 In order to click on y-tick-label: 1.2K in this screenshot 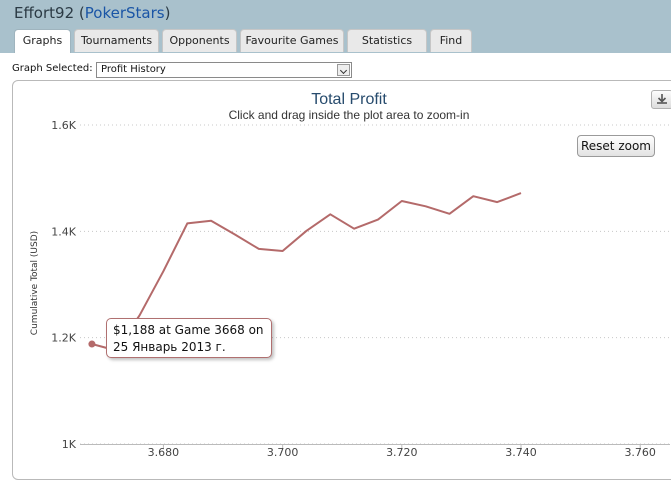, I will do `click(63, 338)`.